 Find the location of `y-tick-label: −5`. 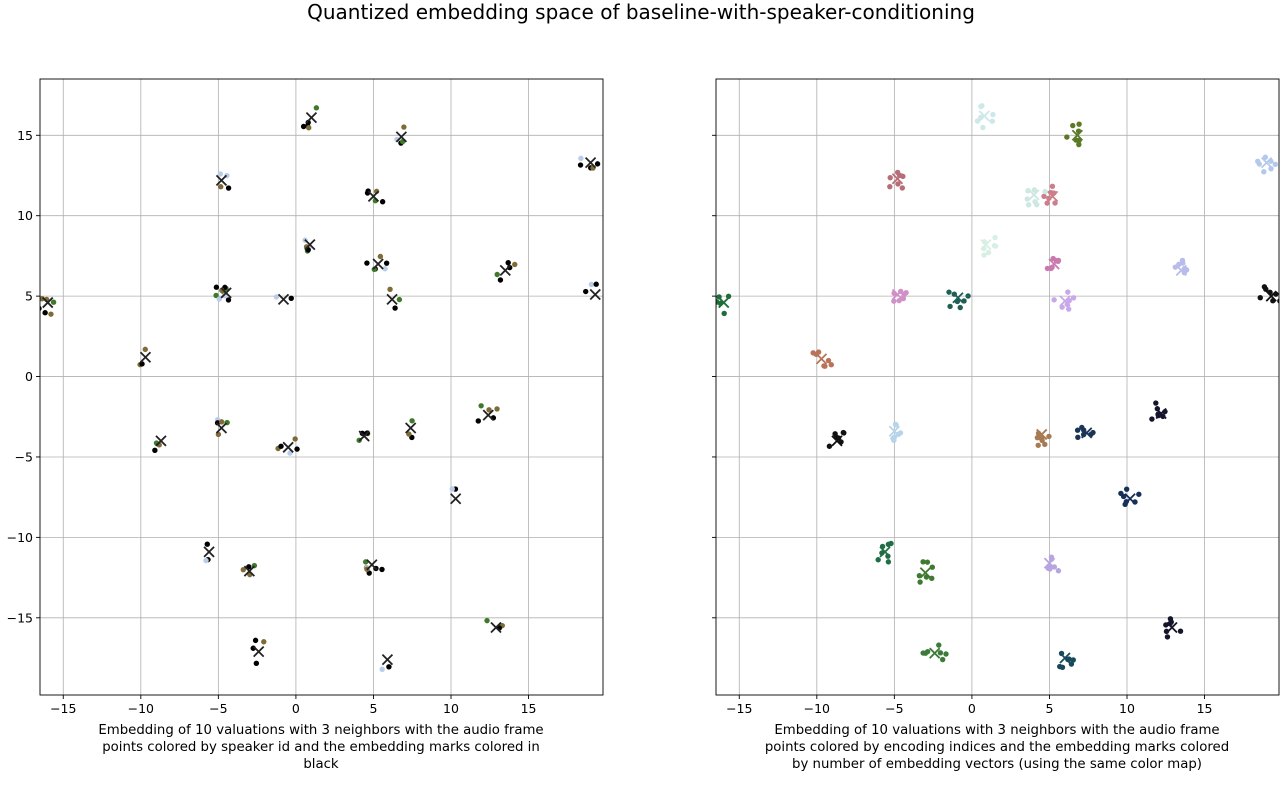

y-tick-label: −5 is located at coordinates (24, 456).